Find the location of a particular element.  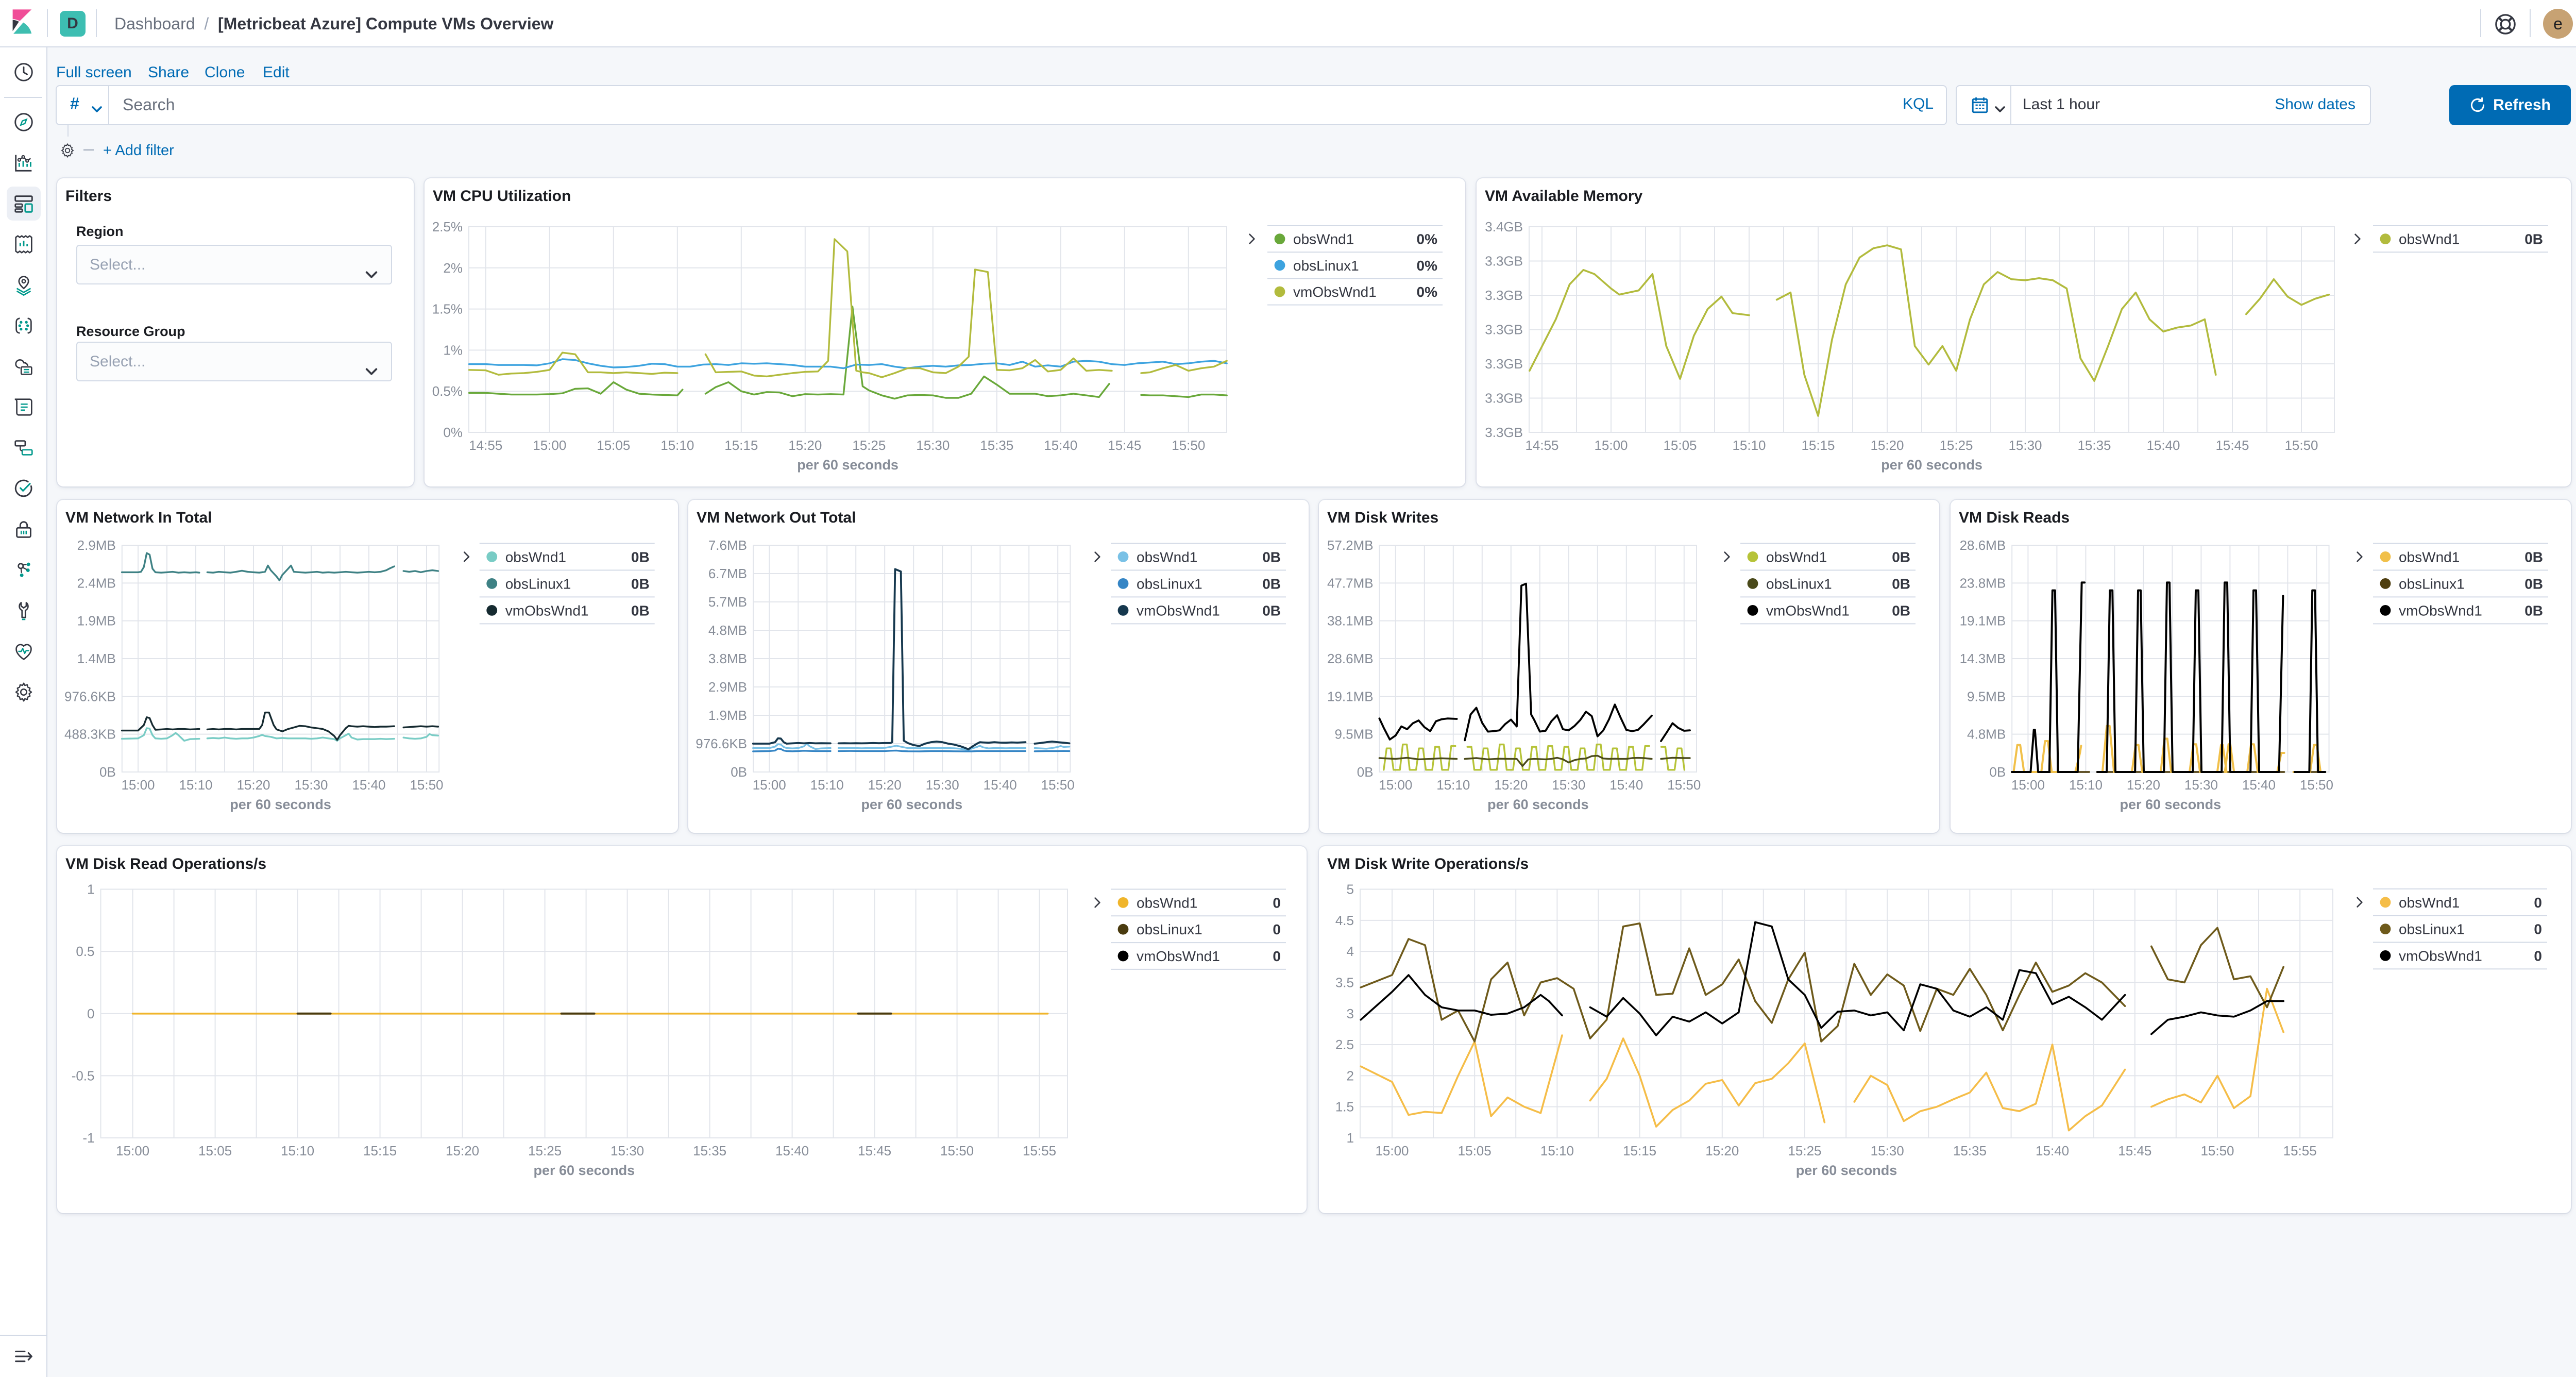

svg-text: 15:30 is located at coordinates (1568, 785).